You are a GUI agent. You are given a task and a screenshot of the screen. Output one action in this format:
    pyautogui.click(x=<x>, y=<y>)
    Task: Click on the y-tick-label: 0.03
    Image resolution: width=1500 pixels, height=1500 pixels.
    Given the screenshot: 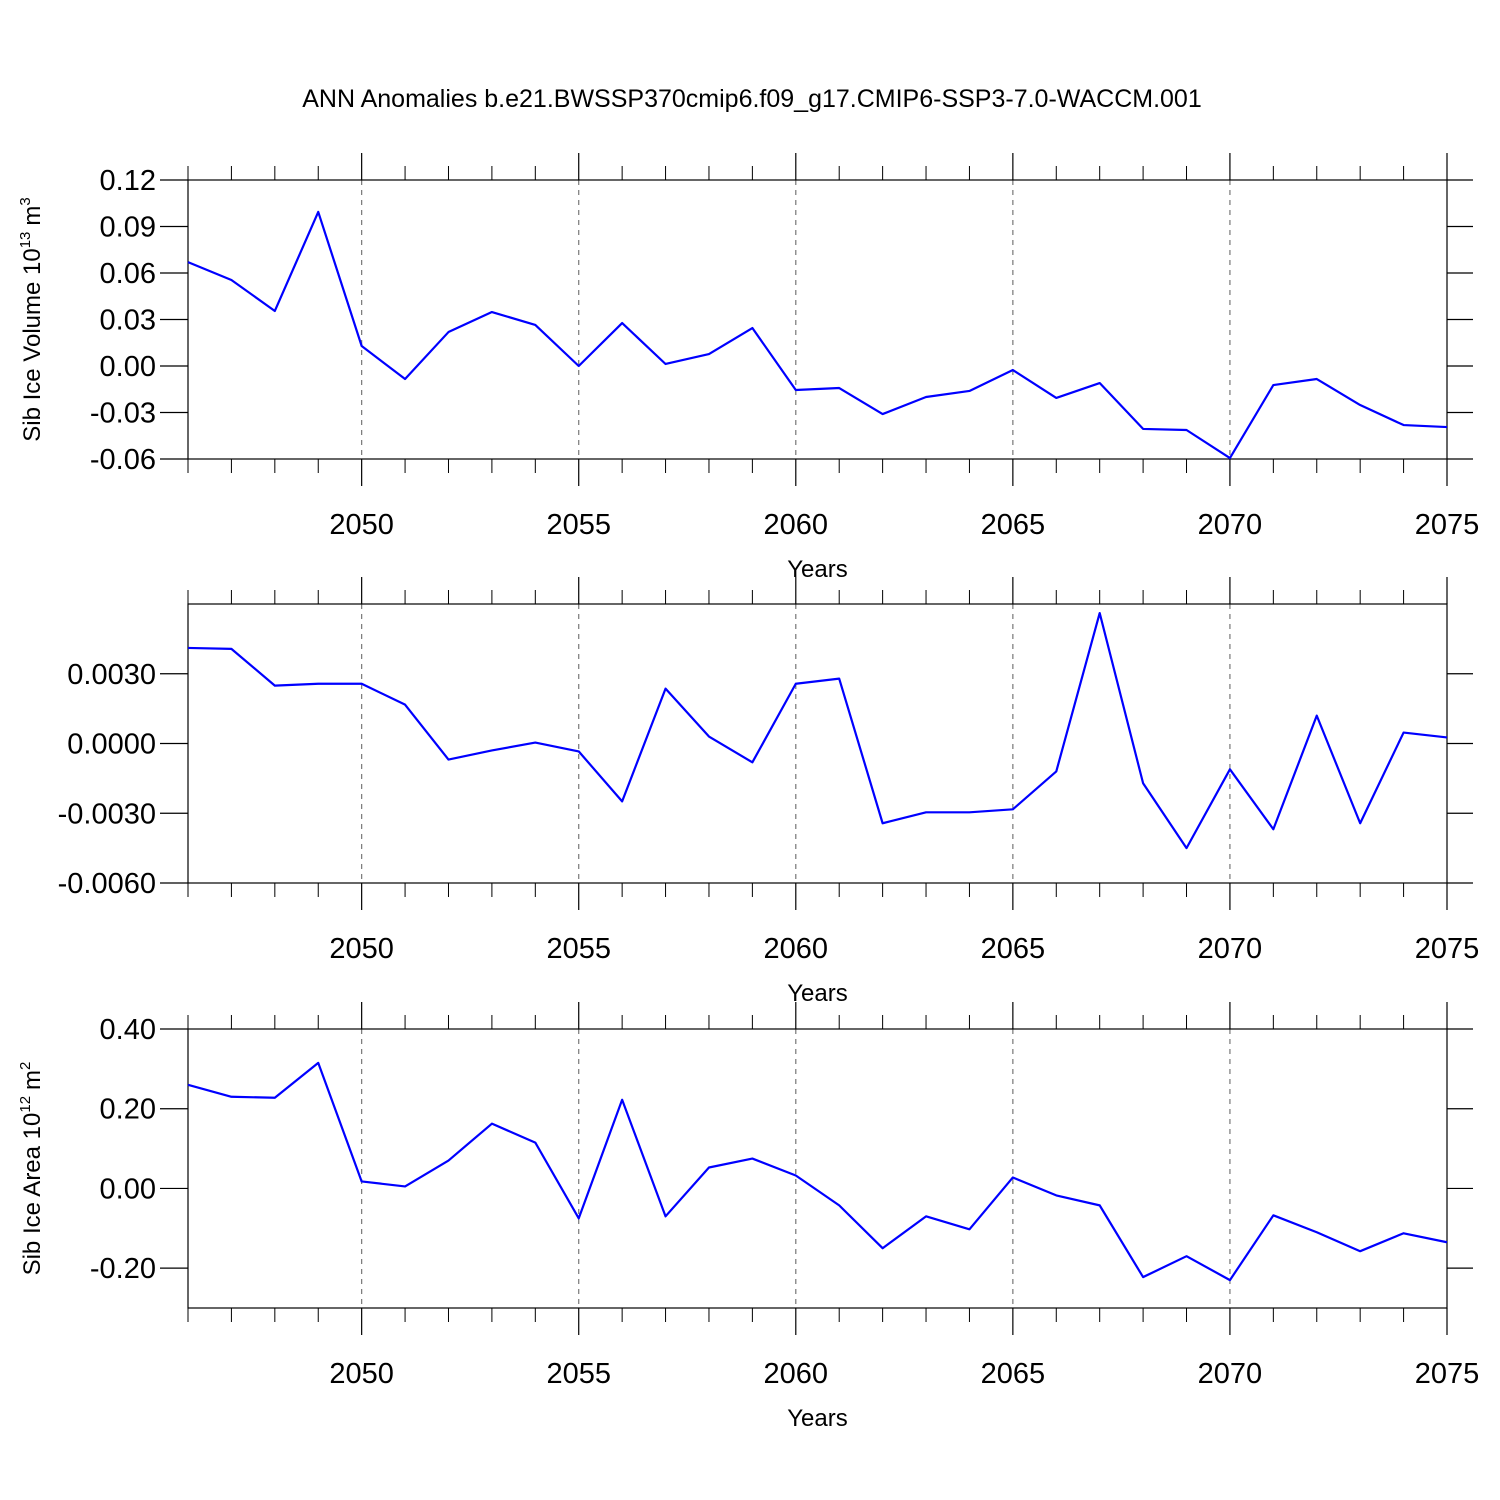 What is the action you would take?
    pyautogui.click(x=128, y=321)
    